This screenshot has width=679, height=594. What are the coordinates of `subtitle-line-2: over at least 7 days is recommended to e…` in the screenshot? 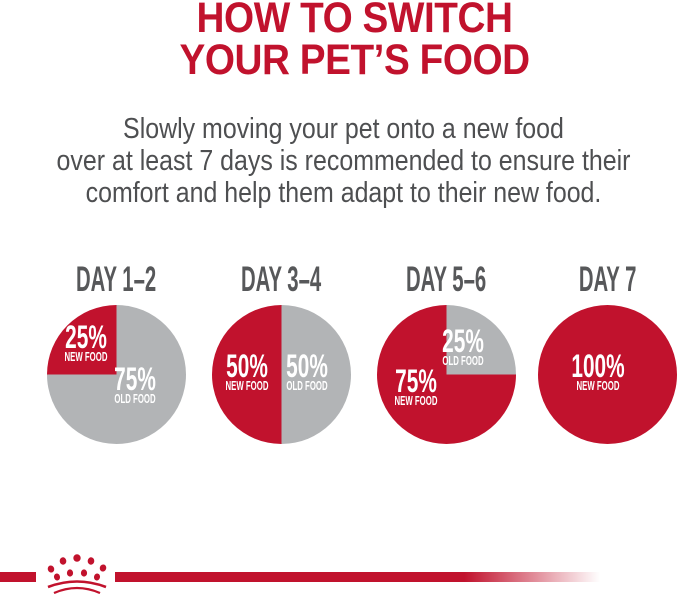 It's located at (343, 161).